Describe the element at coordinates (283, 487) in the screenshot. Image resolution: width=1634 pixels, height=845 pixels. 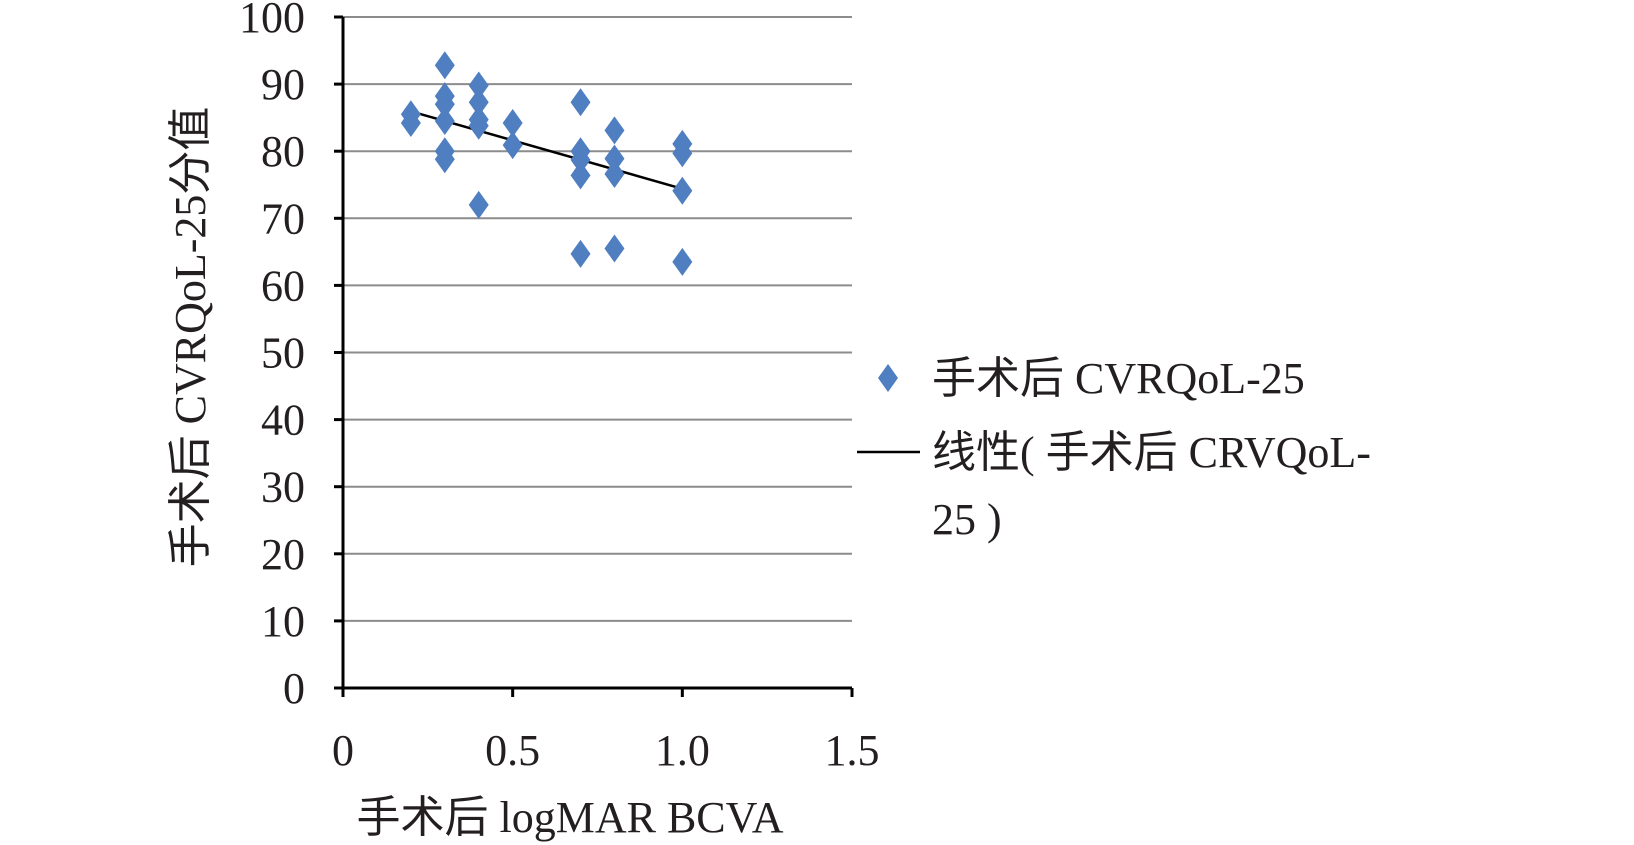
I see `y-tick-label: 30` at that location.